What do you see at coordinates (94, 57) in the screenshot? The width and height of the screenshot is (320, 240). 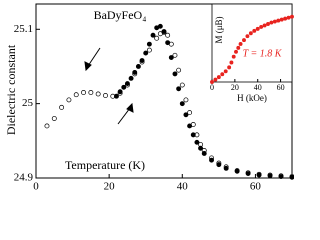 I see `arrow-cooling` at bounding box center [94, 57].